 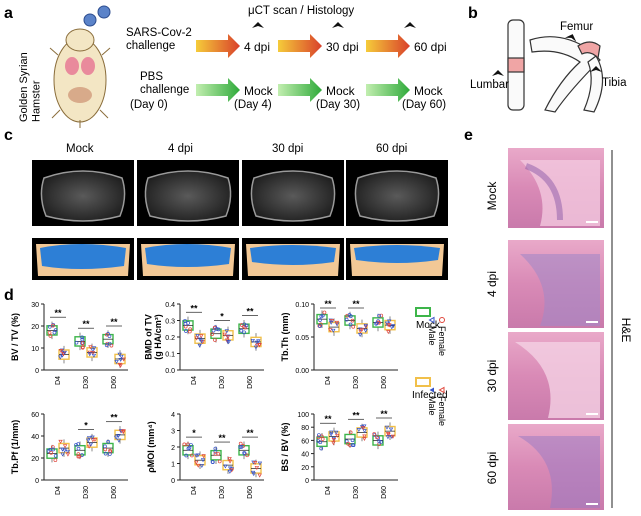 What do you see at coordinates (431, 320) in the screenshot?
I see `legend-male-icon` at bounding box center [431, 320].